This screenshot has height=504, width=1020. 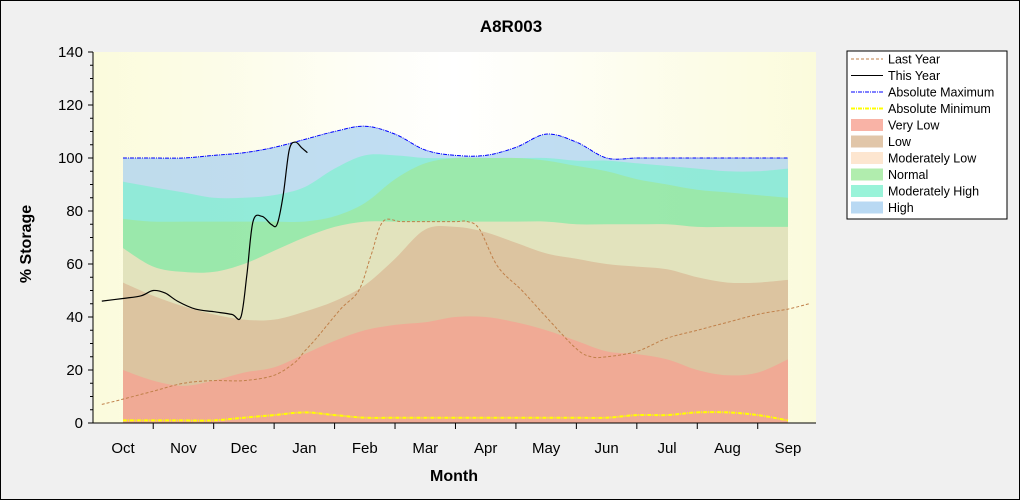 I want to click on legend-label-high: High, so click(x=901, y=208).